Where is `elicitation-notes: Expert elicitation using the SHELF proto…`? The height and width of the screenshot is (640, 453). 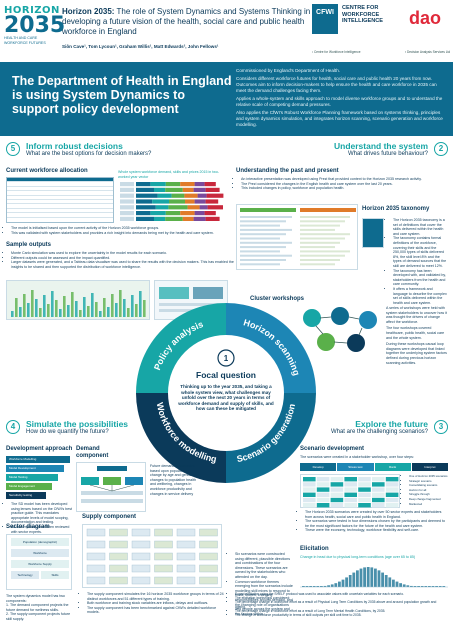
elicitation-notes: Expert elicitation using the SHELF proto… is located at coordinates (339, 604).